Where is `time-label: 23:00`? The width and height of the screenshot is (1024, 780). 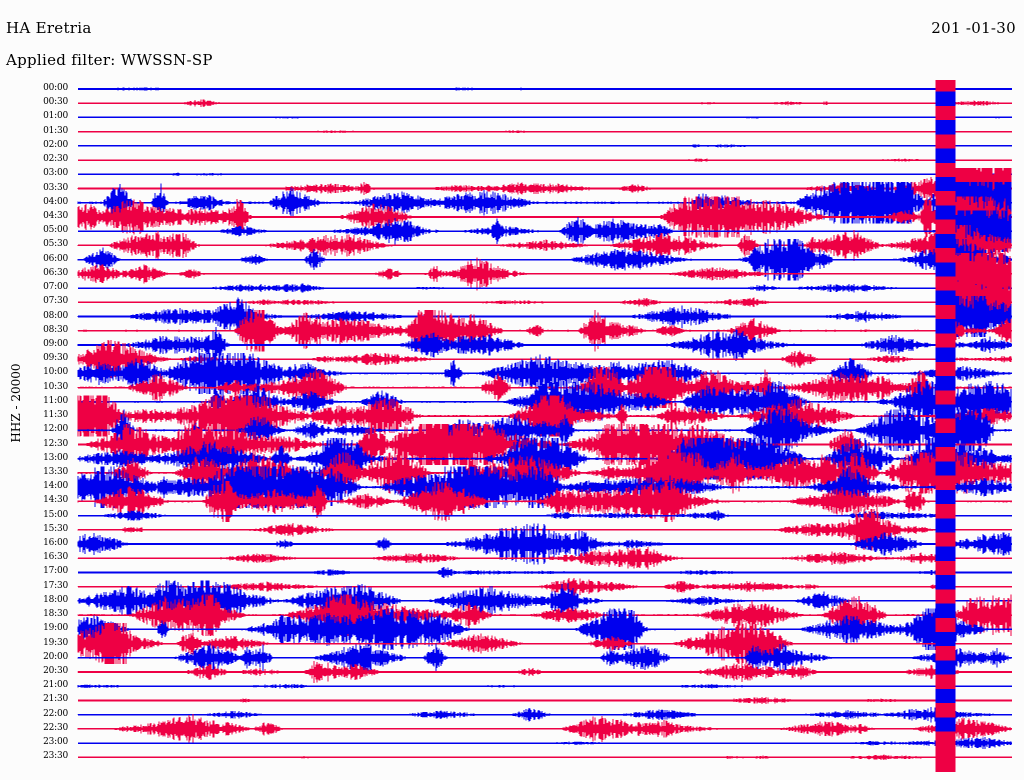 time-label: 23:00 is located at coordinates (55, 742).